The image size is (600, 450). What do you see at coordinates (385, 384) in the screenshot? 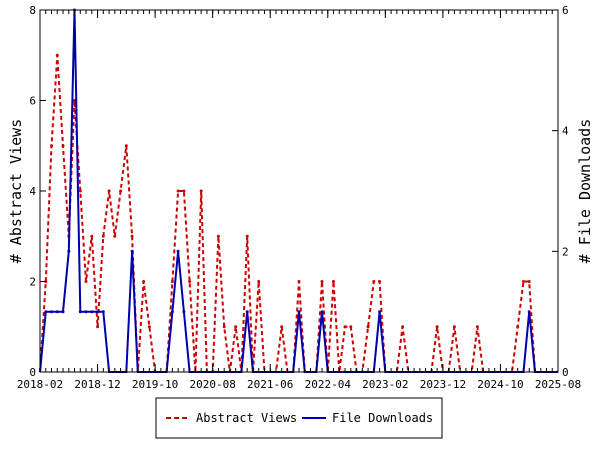
I see `x-tick-label: 2023-02` at bounding box center [385, 384].